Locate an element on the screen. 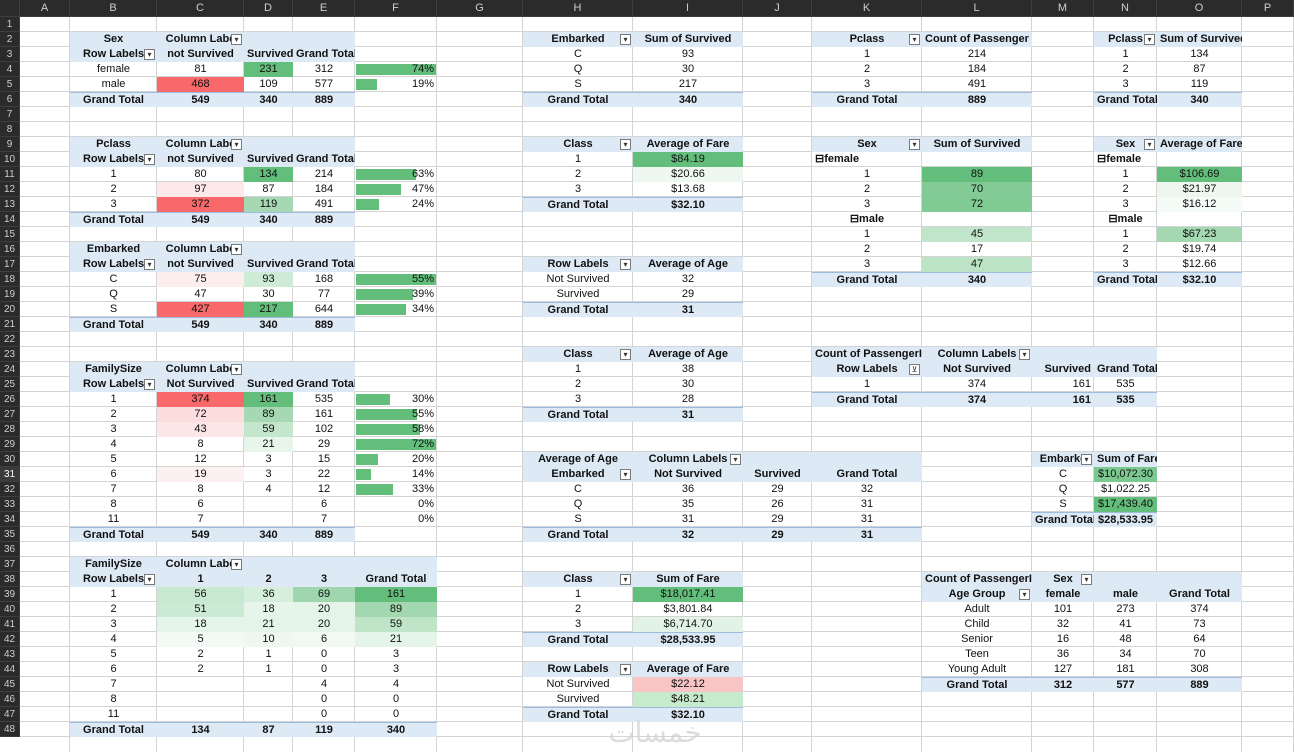 The height and width of the screenshot is (752, 1294). row-header-18: 18 is located at coordinates (10, 279).